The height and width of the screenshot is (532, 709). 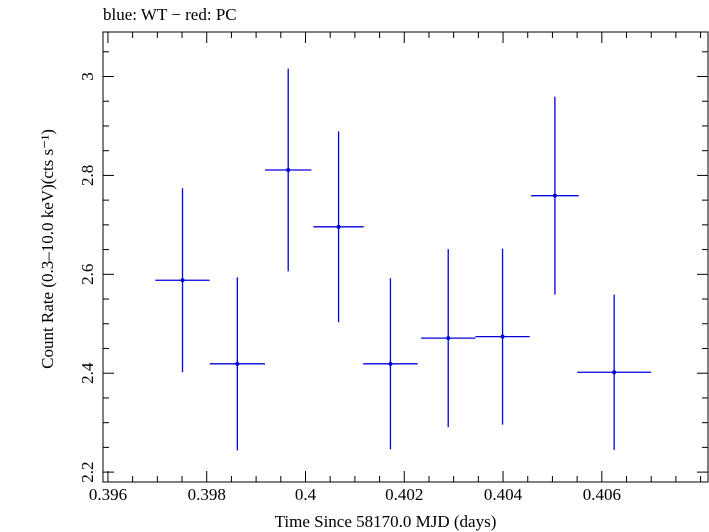 I want to click on x-tick-label: 0.4, so click(x=306, y=494).